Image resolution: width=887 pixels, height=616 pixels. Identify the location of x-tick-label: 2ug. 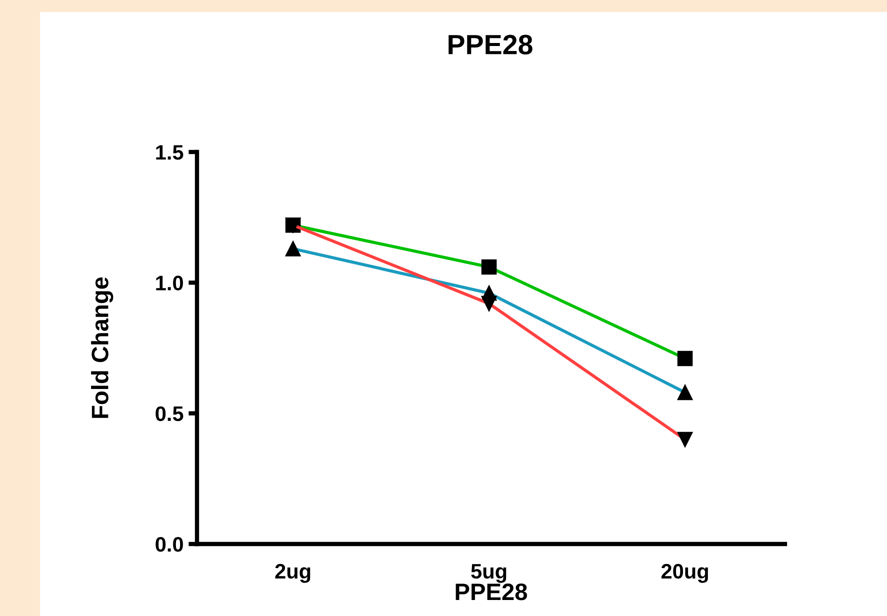
(292, 573).